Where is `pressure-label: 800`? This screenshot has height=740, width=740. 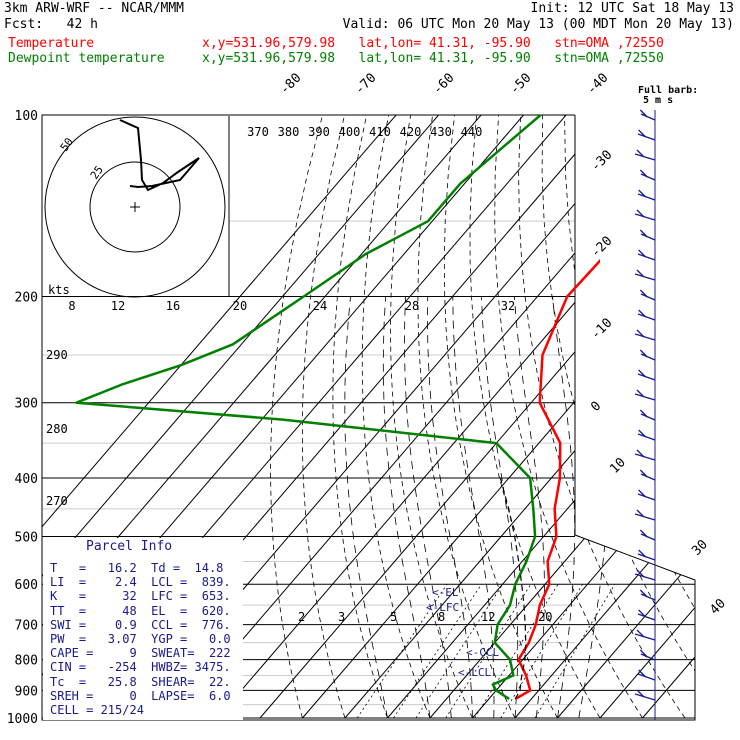
pressure-label: 800 is located at coordinates (26, 661).